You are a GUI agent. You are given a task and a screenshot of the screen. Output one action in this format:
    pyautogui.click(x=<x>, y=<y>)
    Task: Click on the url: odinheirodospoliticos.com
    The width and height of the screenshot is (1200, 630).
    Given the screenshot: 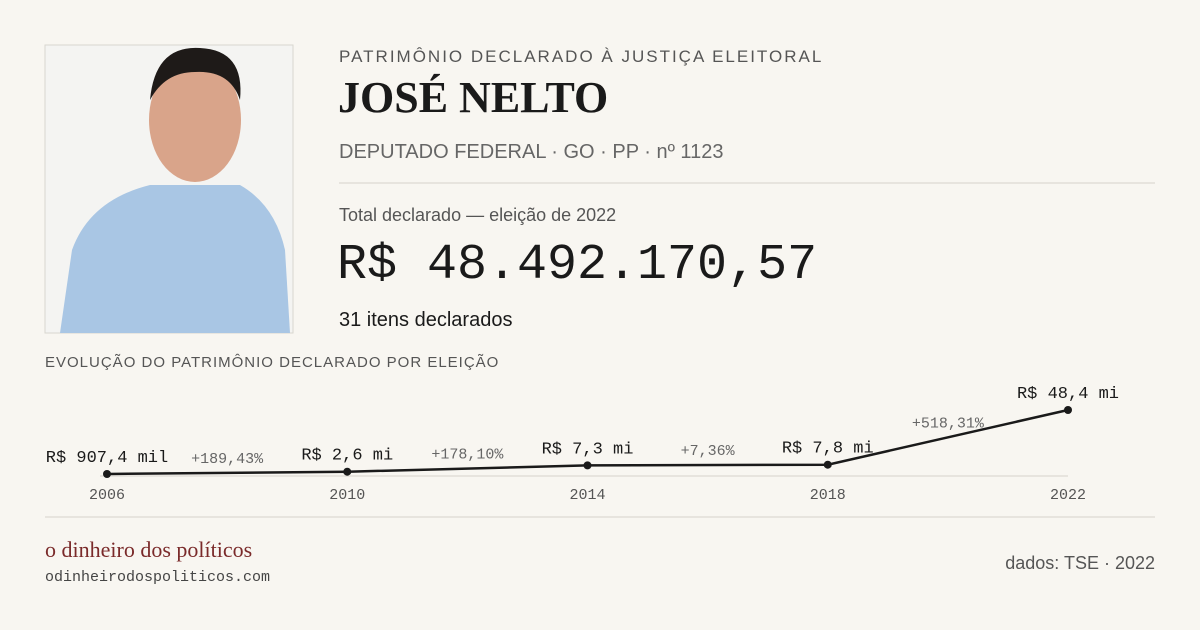 What is the action you would take?
    pyautogui.click(x=157, y=577)
    